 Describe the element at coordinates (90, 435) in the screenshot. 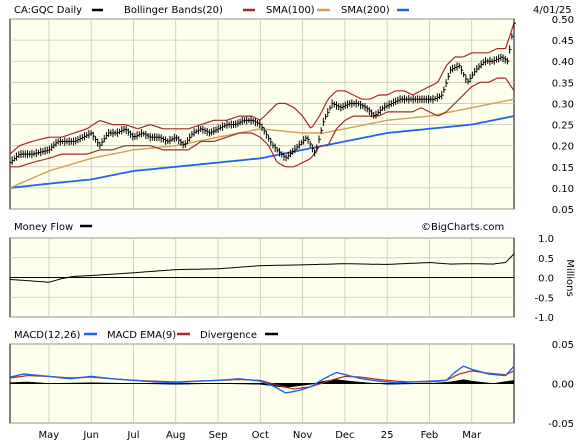

I see `x-tick-label: Jun` at that location.